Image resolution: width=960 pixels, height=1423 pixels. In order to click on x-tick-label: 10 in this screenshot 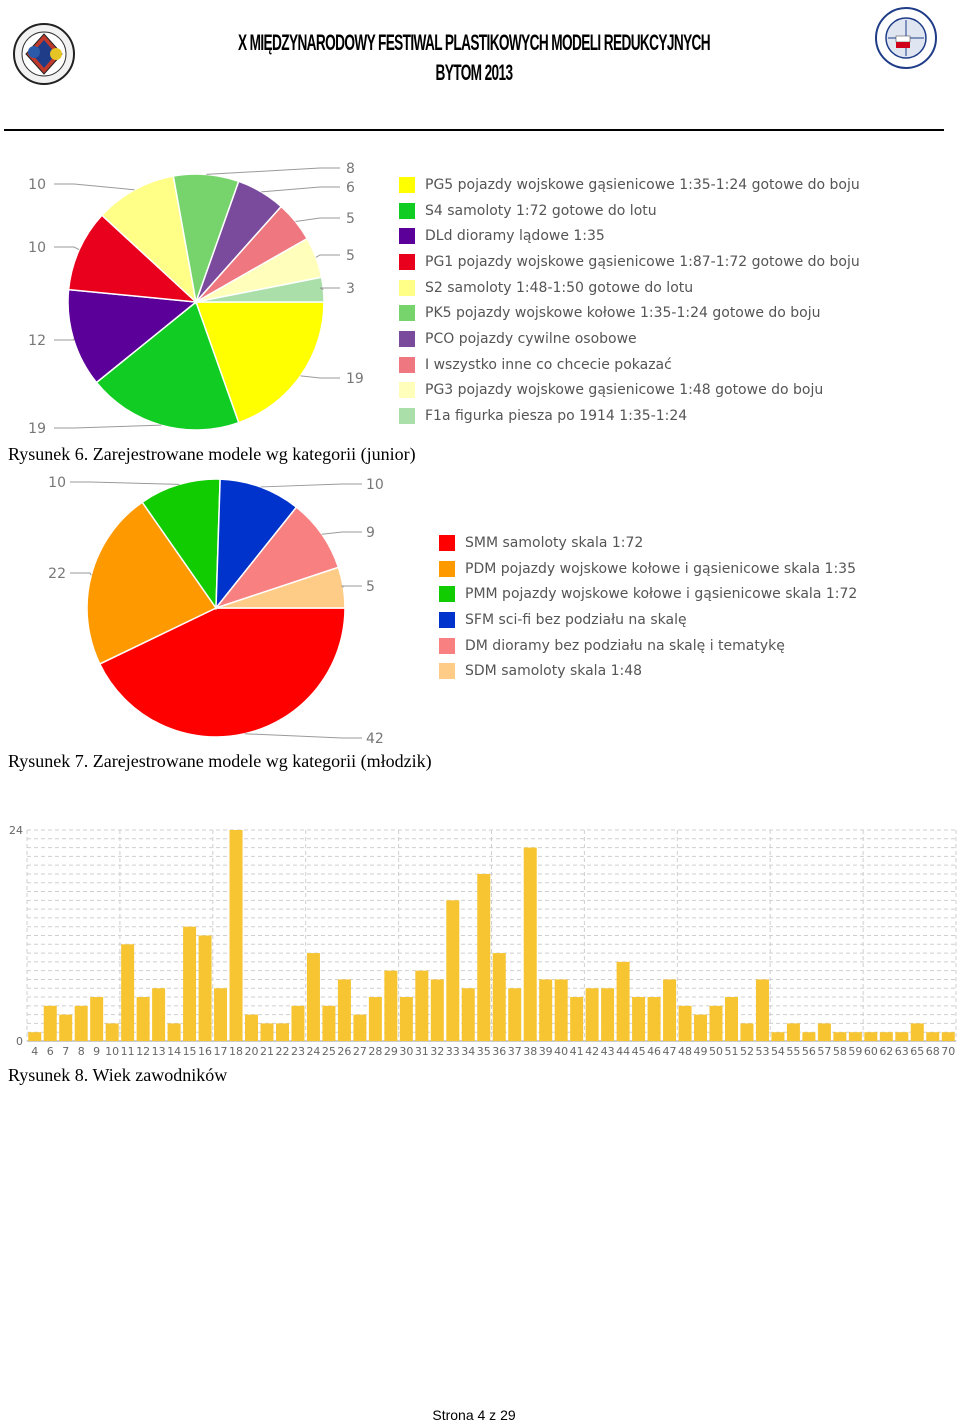, I will do `click(112, 1051)`.